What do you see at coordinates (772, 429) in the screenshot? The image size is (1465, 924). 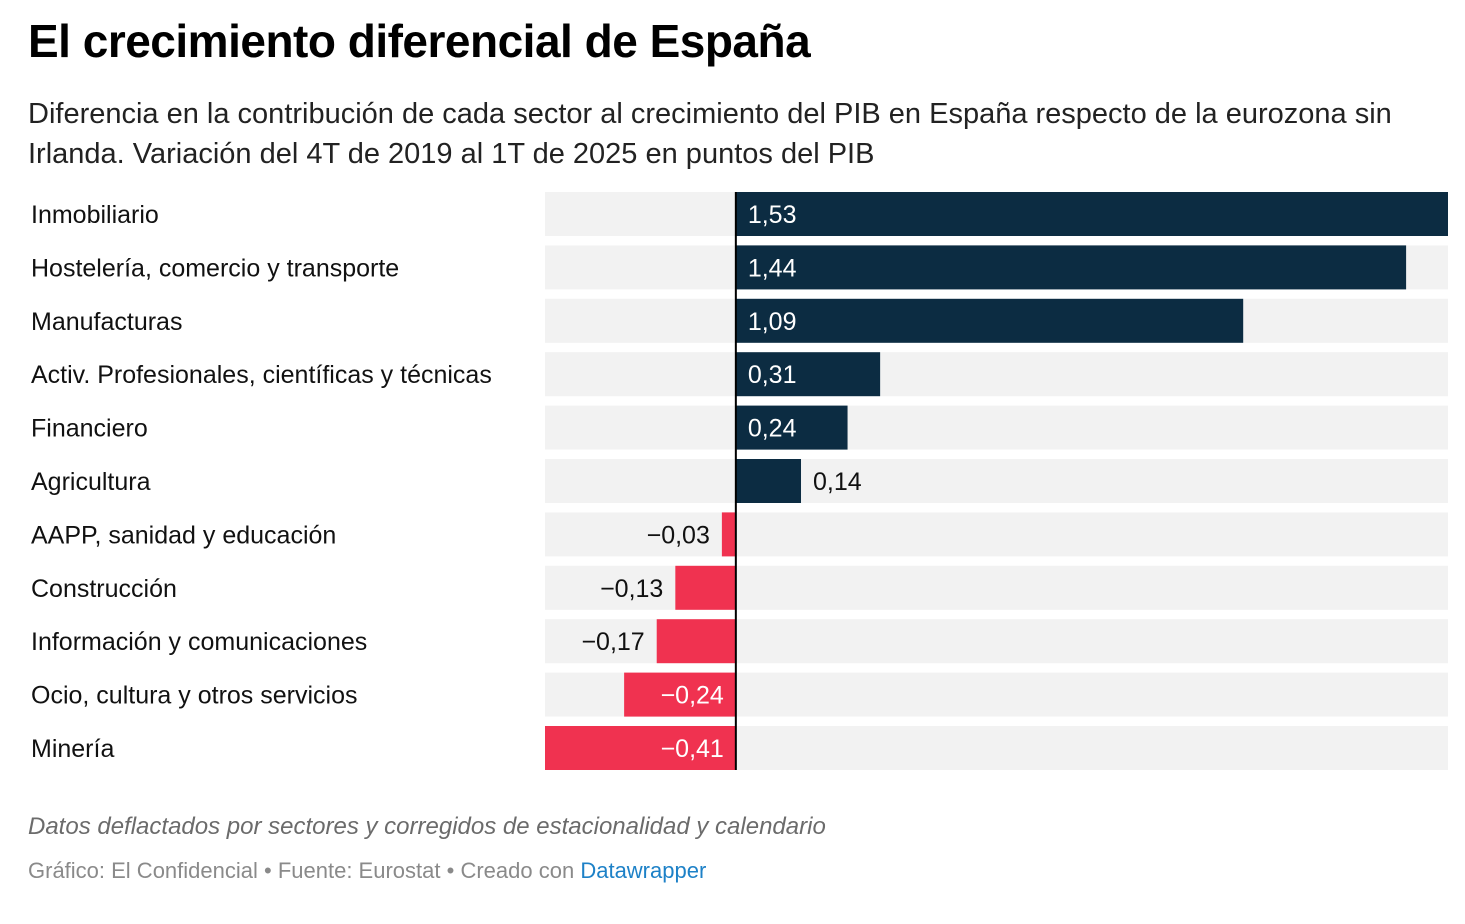 I see `value-label: 0,24` at bounding box center [772, 429].